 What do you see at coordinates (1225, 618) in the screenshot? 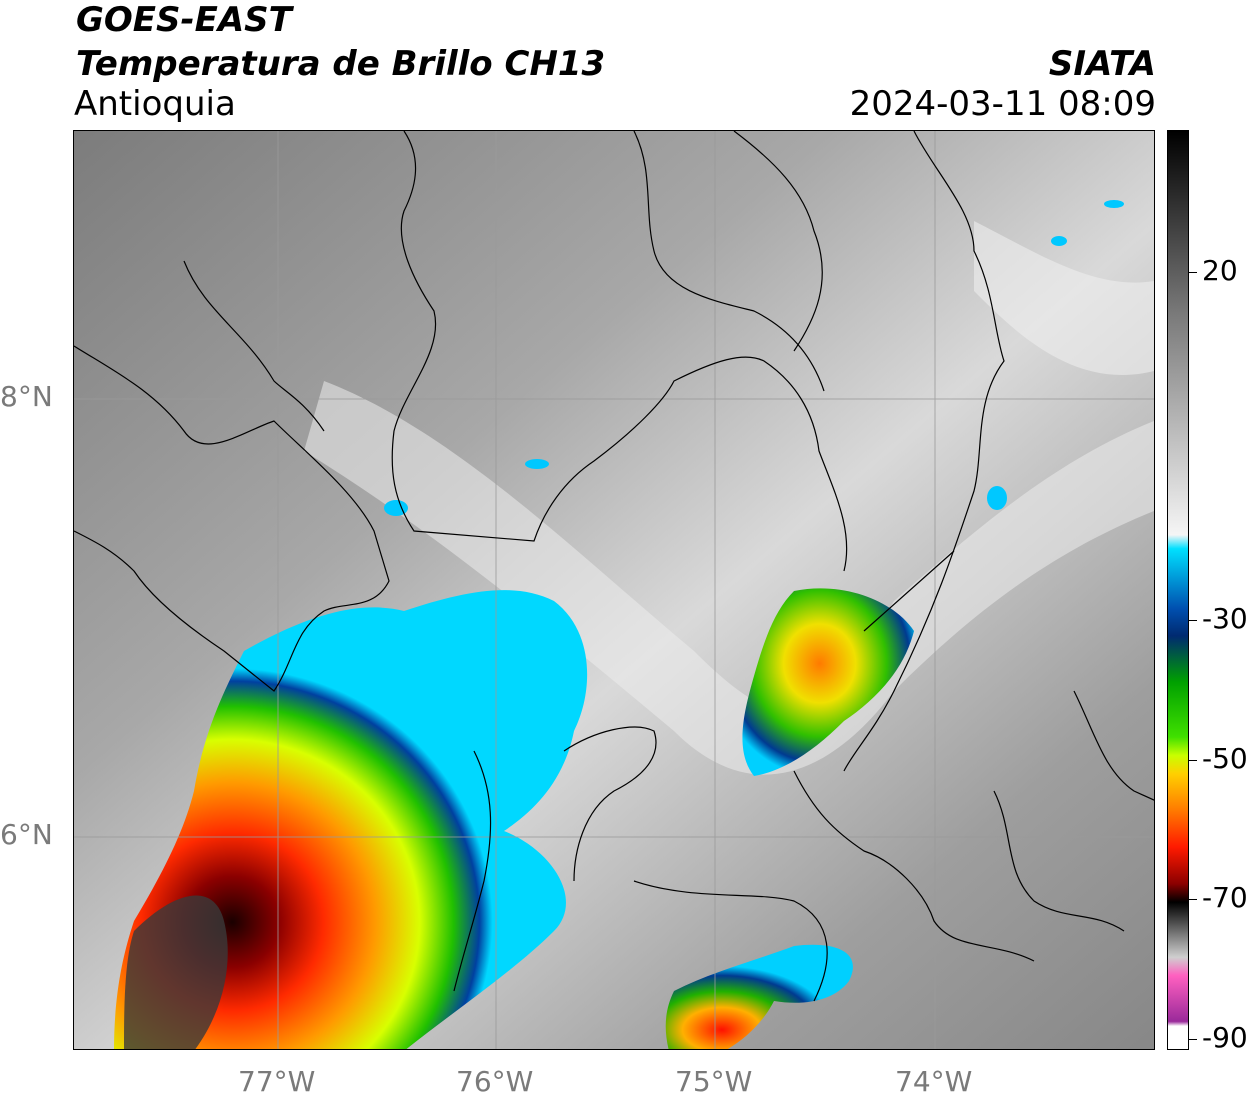
I see `colorbar-label: -30` at bounding box center [1225, 618].